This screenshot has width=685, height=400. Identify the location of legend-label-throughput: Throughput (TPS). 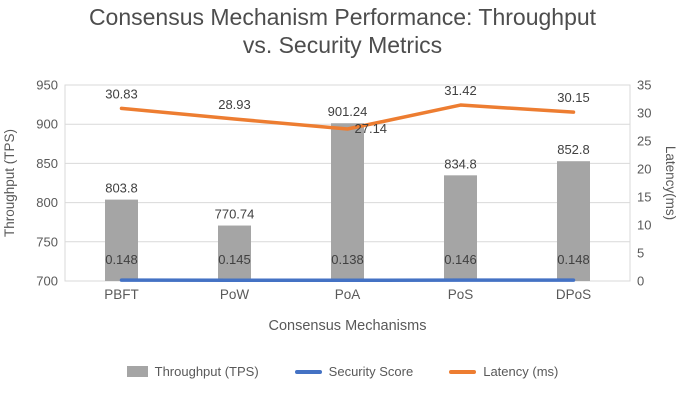
(206, 371).